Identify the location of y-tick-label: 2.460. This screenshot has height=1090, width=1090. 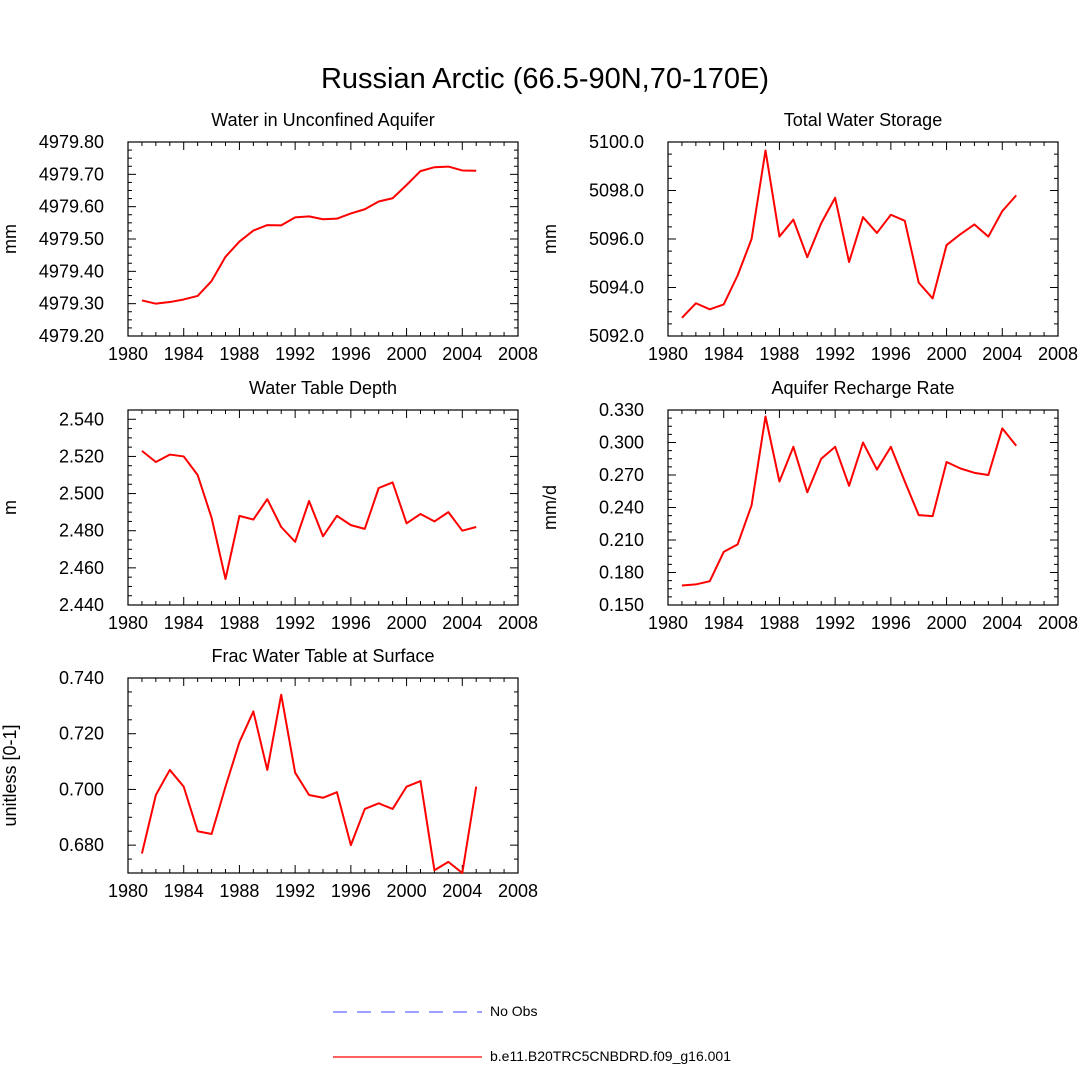
(81, 568).